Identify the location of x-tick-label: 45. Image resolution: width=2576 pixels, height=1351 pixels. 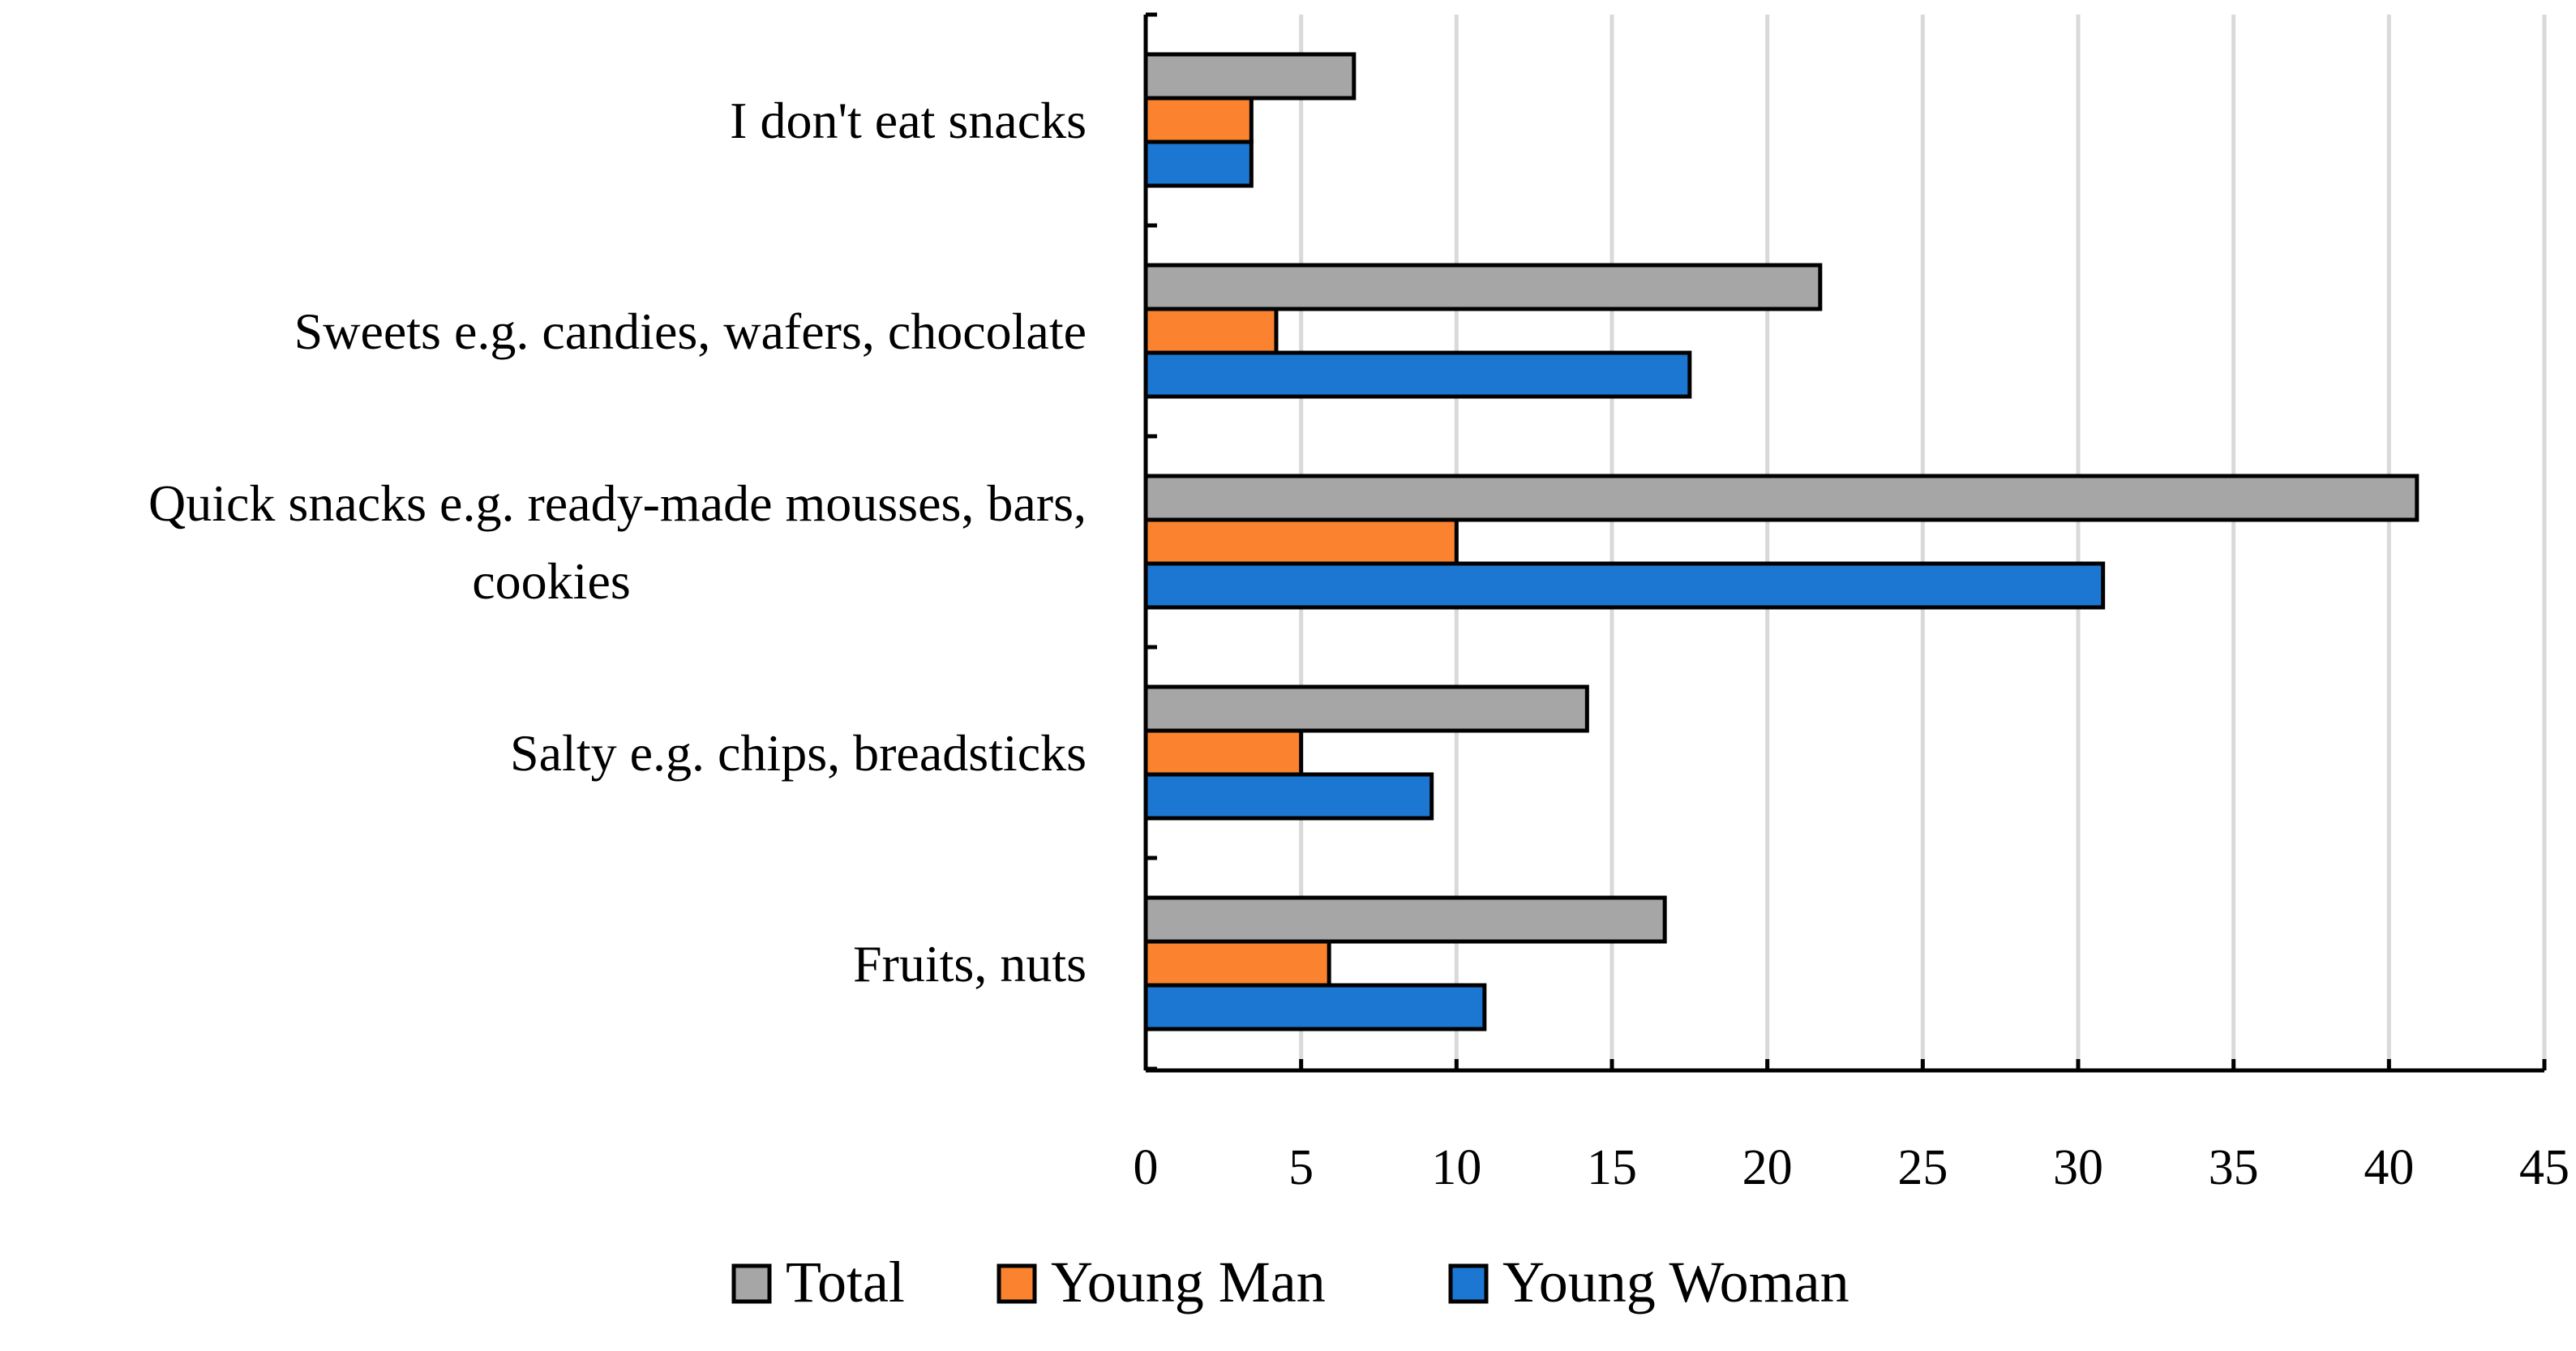
(2544, 1167).